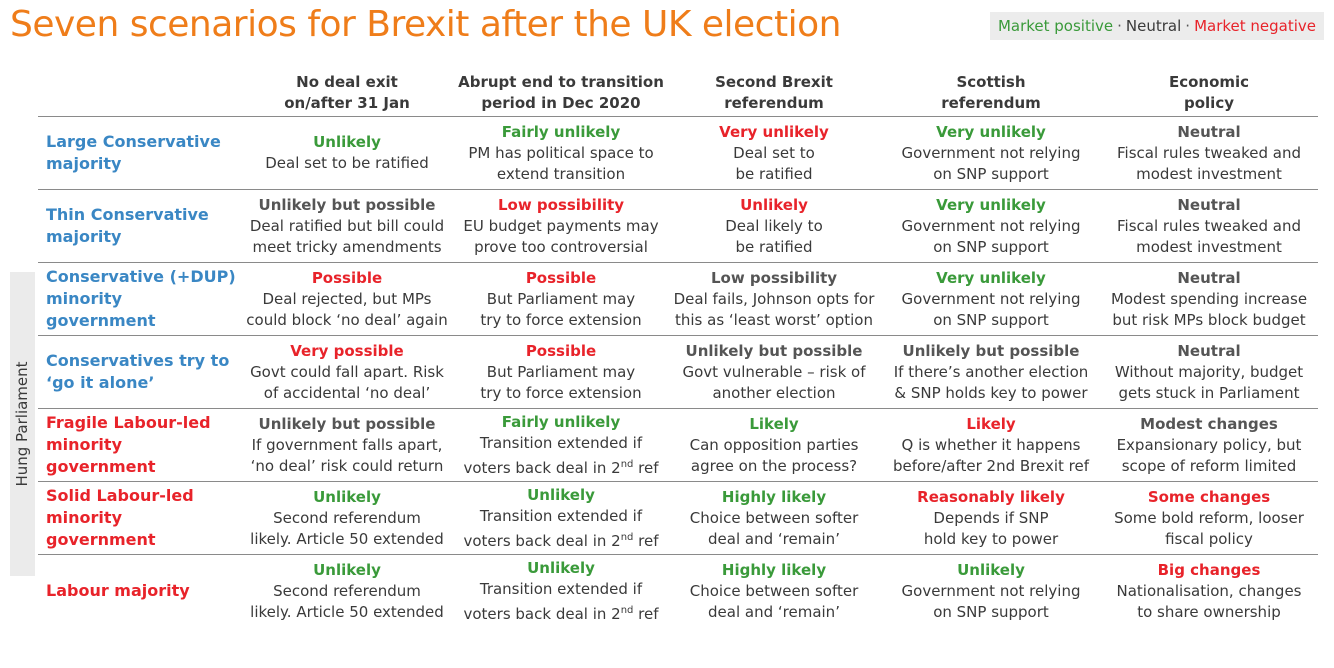 This screenshot has width=1334, height=668. I want to click on cell-description: Deal set to, so click(774, 152).